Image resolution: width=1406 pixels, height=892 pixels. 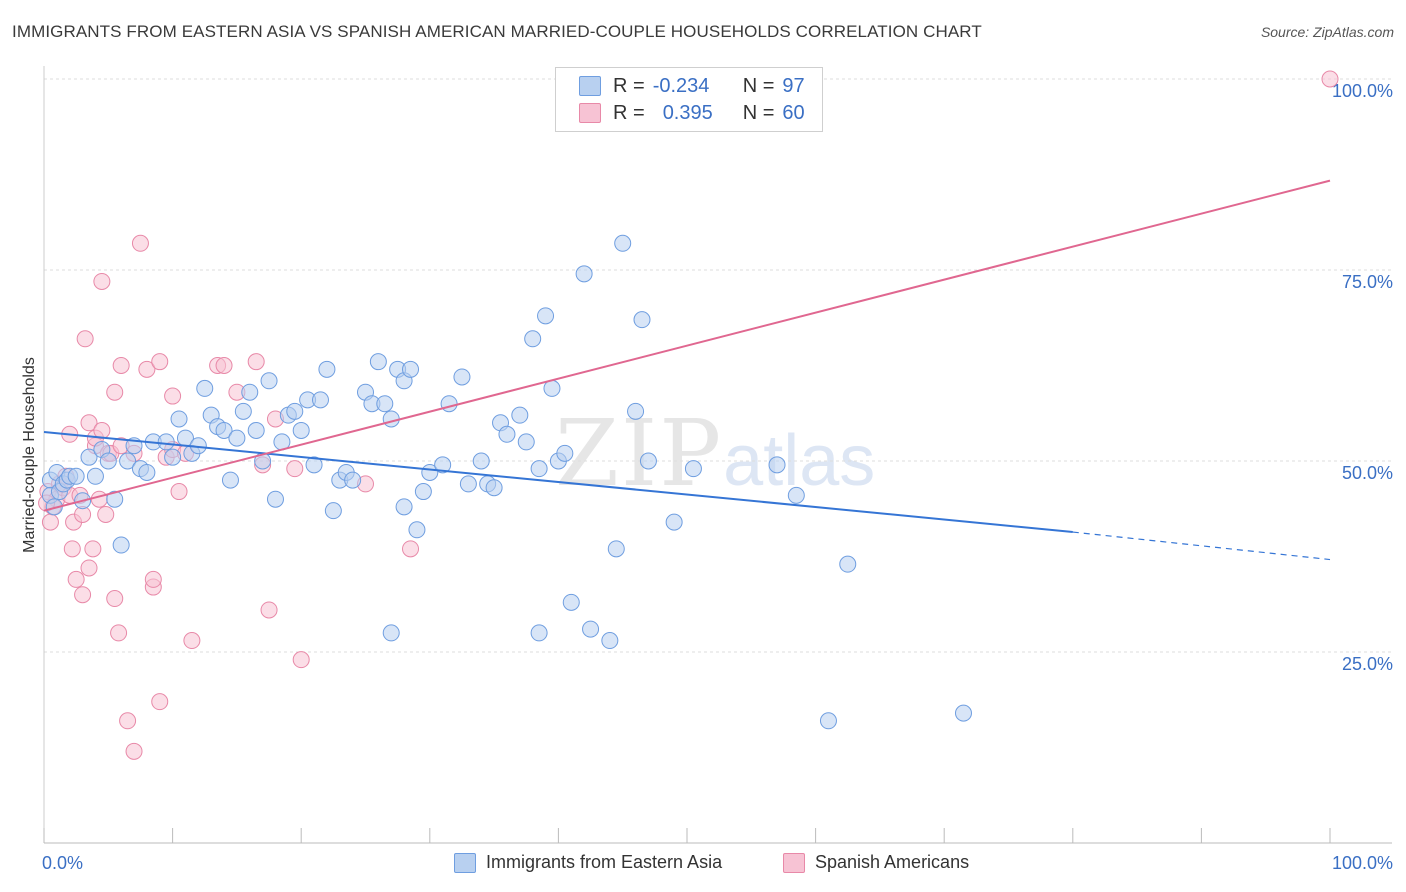 What do you see at coordinates (793, 112) in the screenshot?
I see `n-value: 60` at bounding box center [793, 112].